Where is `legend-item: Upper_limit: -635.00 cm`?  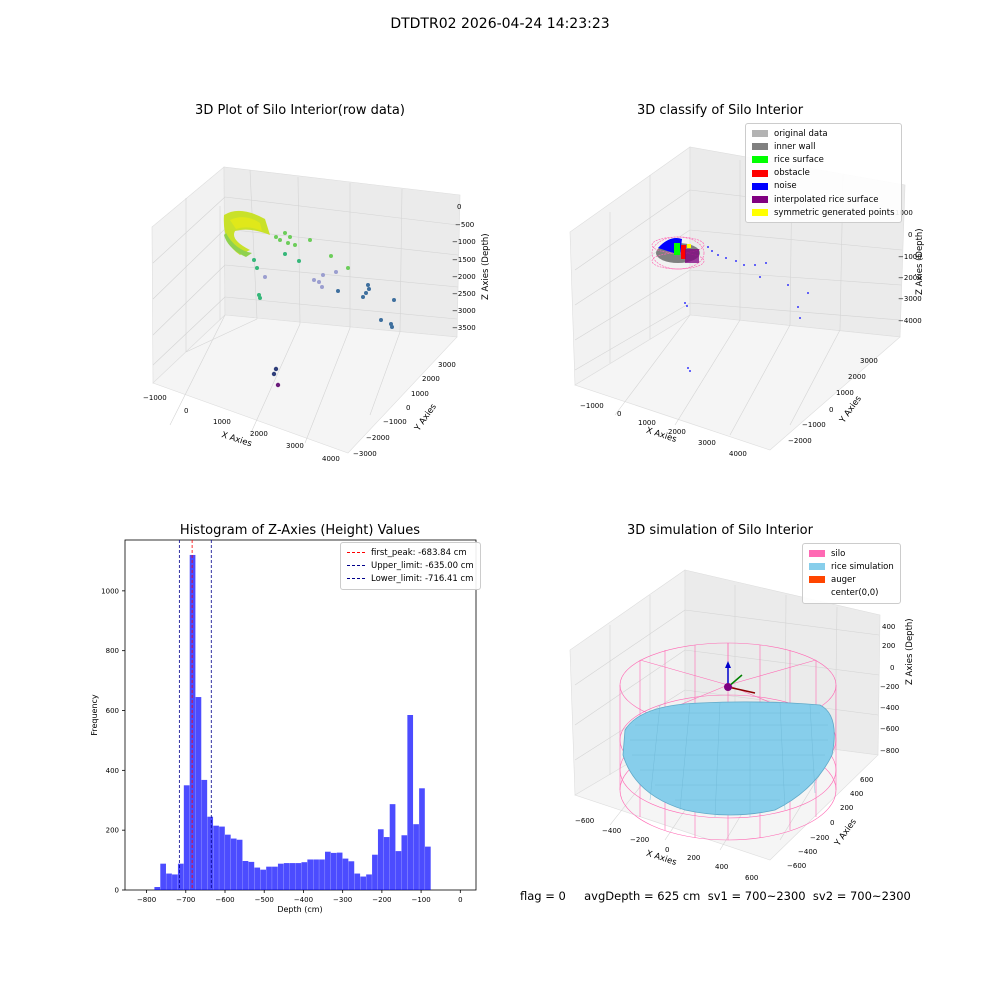 legend-item: Upper_limit: -635.00 cm is located at coordinates (410, 565).